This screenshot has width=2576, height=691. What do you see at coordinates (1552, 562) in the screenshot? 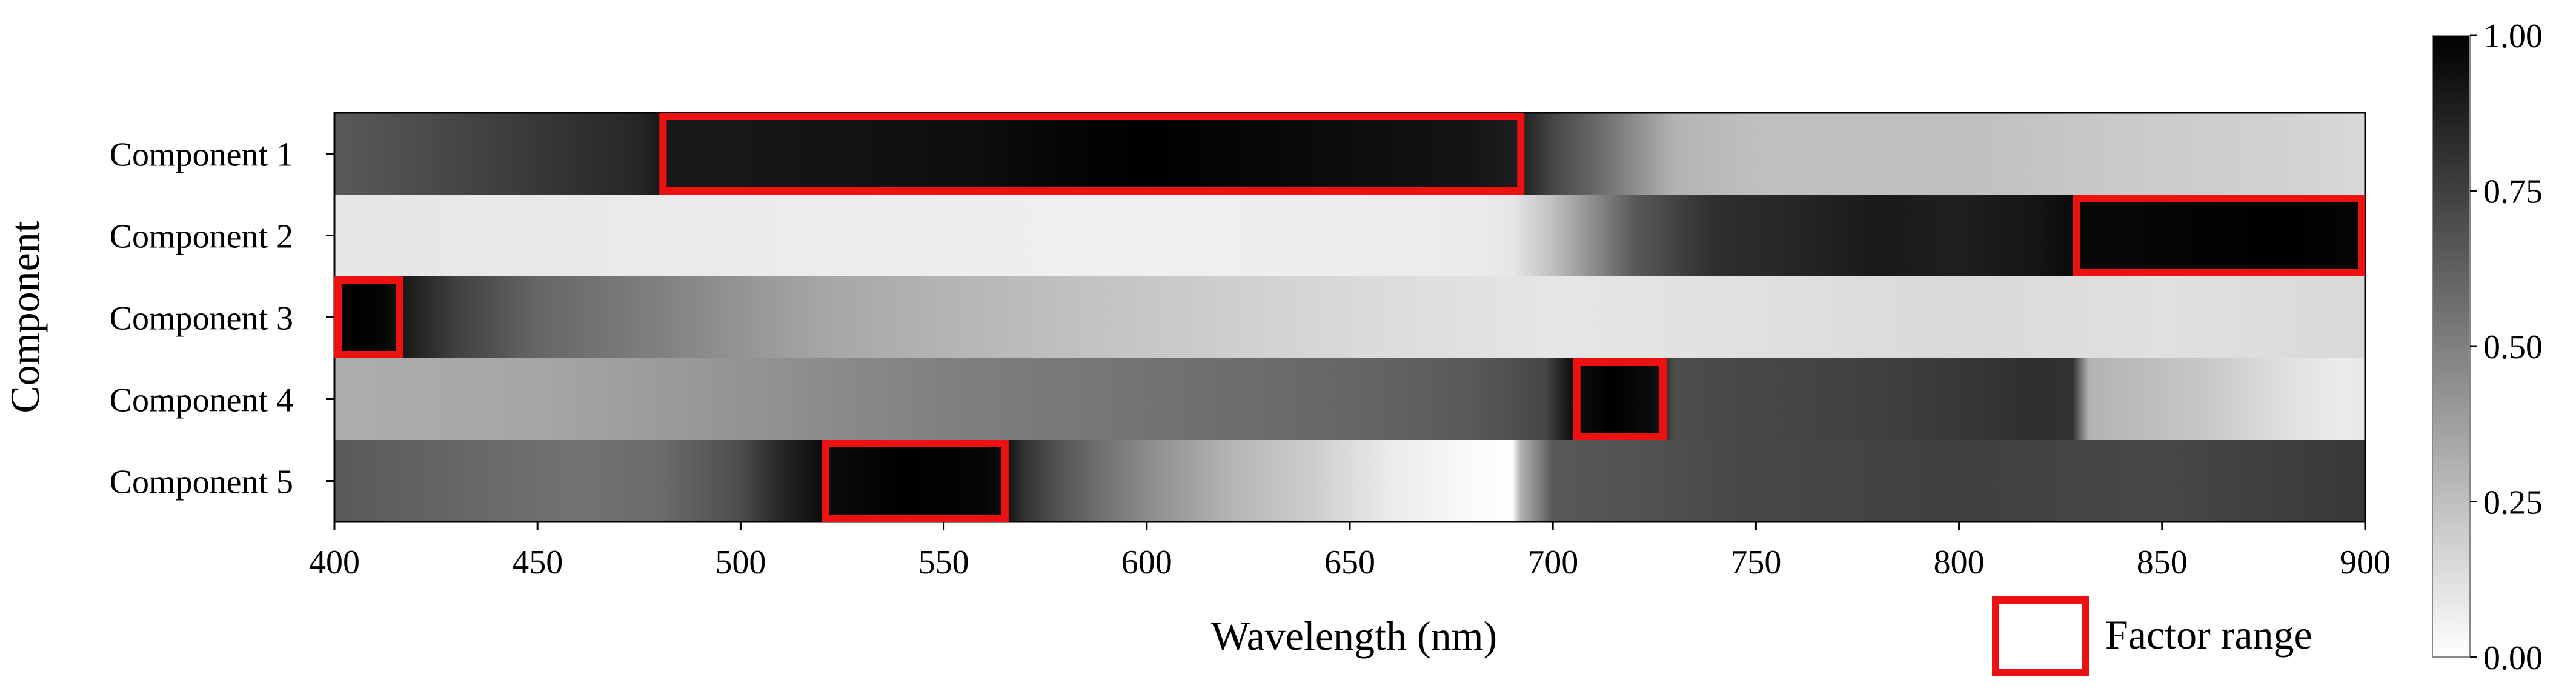
I see `x-tick-label: 700` at bounding box center [1552, 562].